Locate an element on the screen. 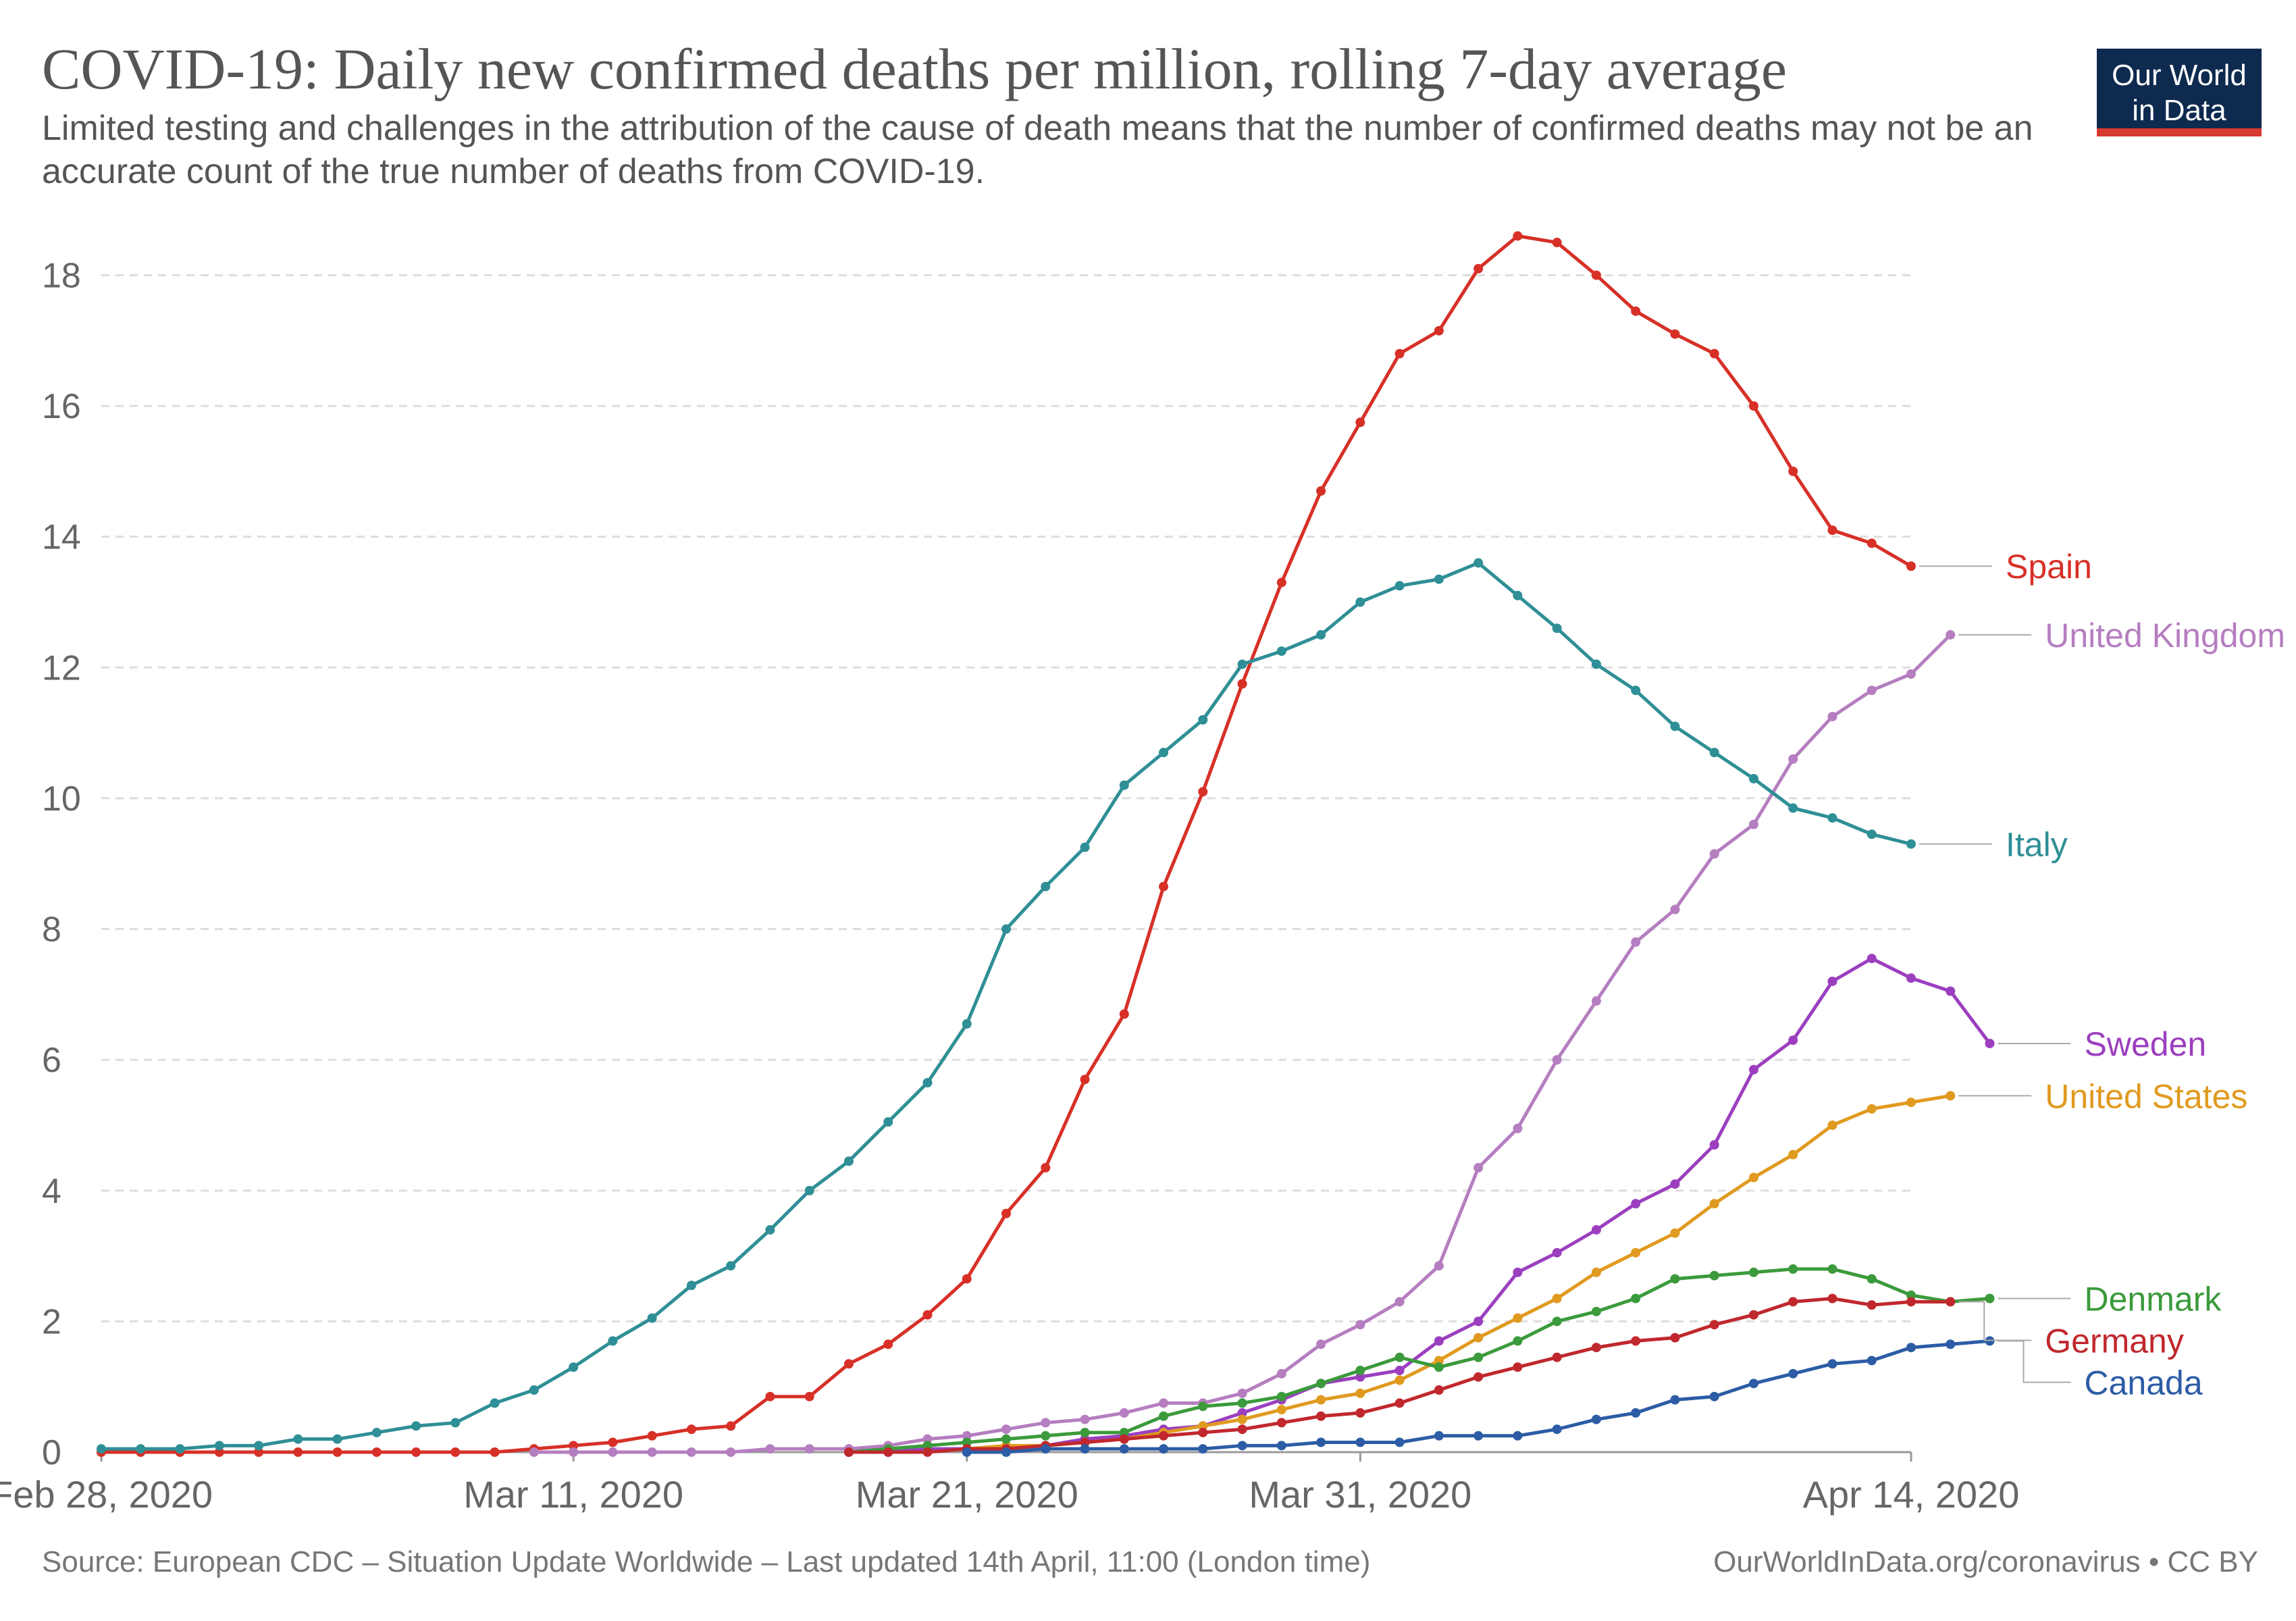 The height and width of the screenshot is (1621, 2296). series-label: United States is located at coordinates (2146, 1096).